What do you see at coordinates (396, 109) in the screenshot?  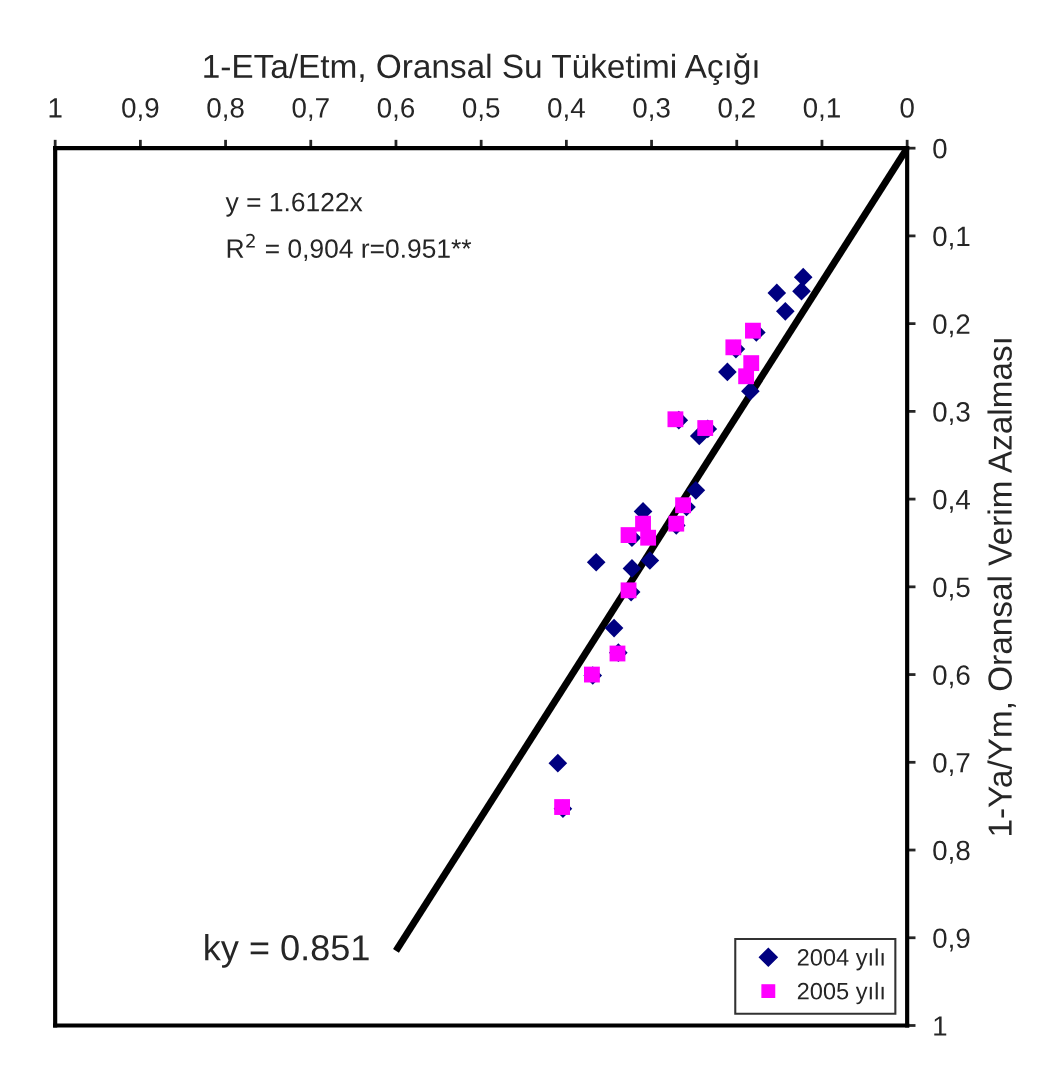 I see `x-tick-label: 0,6` at bounding box center [396, 109].